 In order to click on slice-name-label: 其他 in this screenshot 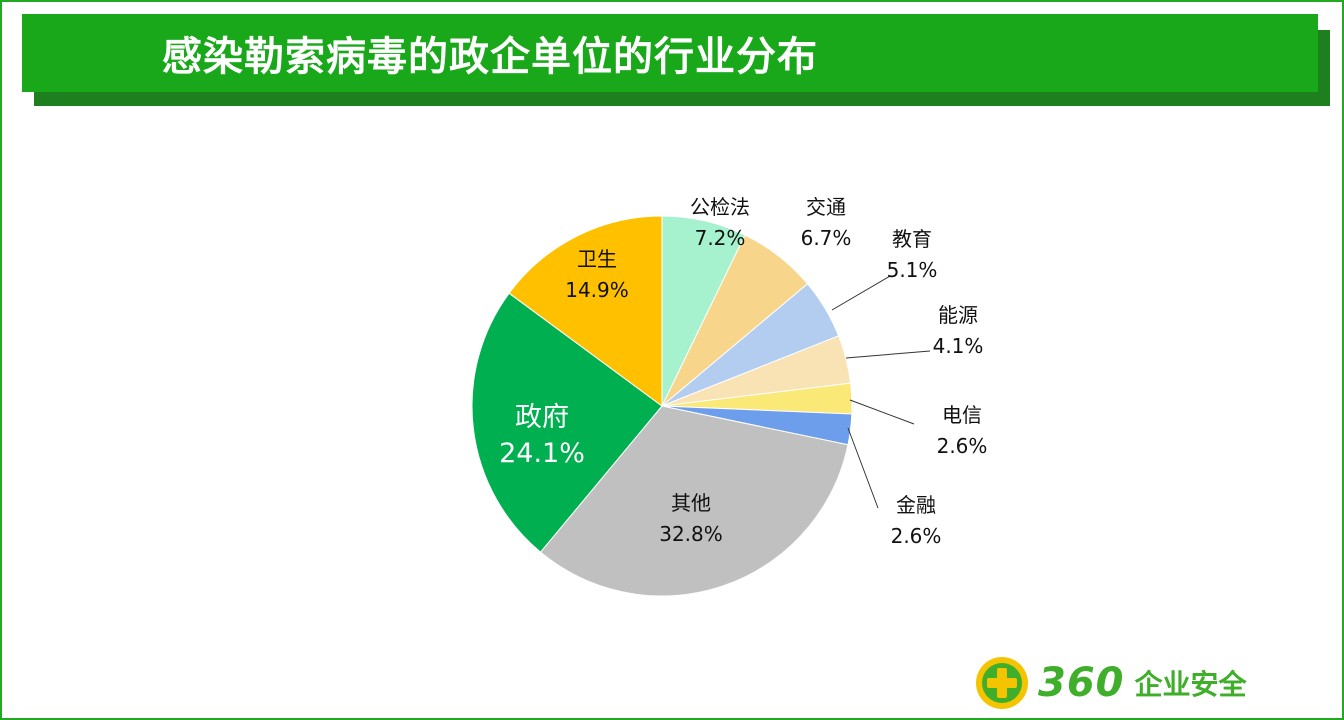, I will do `click(691, 503)`.